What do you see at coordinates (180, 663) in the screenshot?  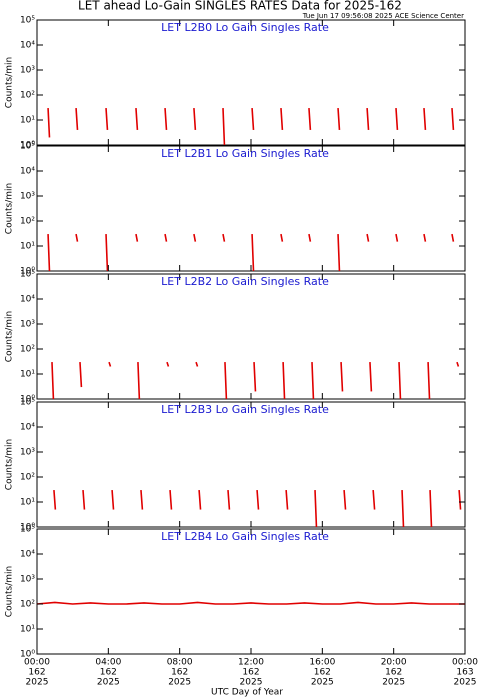 I see `x-tick-label: 08:00` at bounding box center [180, 663].